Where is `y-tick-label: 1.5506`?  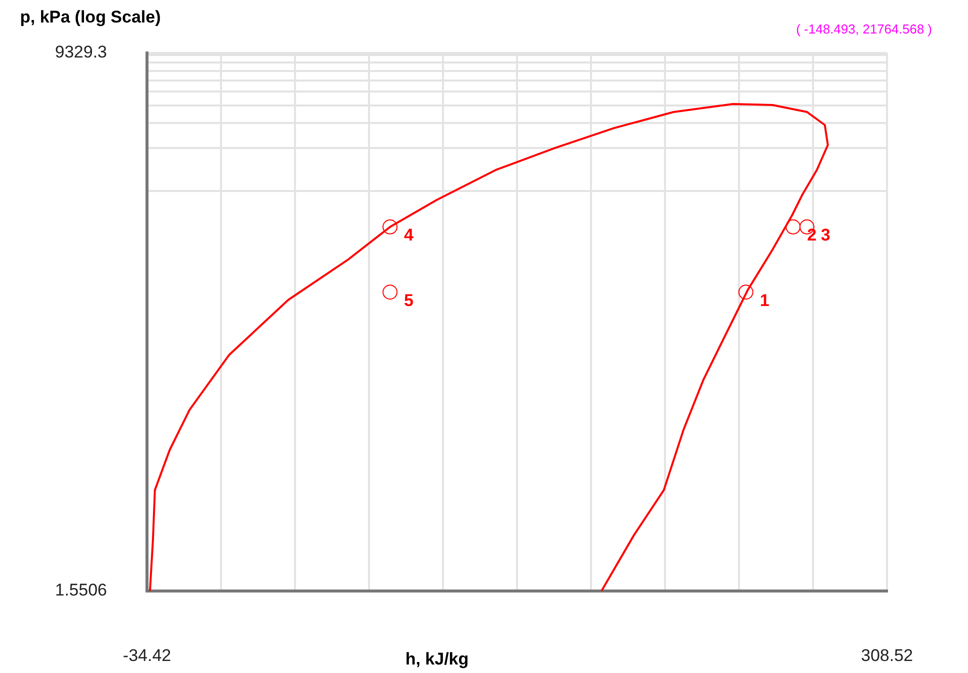 y-tick-label: 1.5506 is located at coordinates (81, 590).